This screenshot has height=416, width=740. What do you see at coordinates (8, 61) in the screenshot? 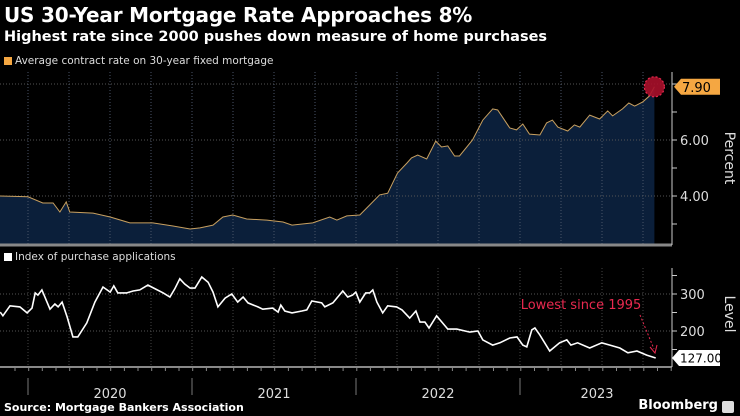
I see `rate-legend-swatch` at bounding box center [8, 61].